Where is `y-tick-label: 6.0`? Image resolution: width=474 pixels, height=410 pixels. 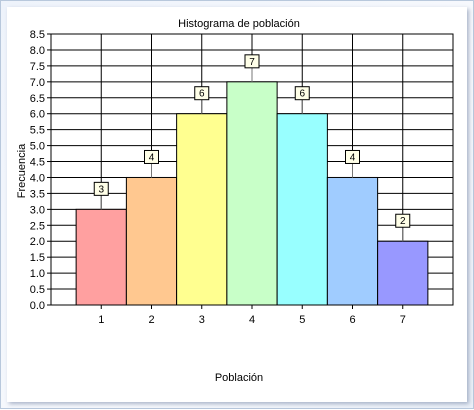 y-tick-label: 6.0 is located at coordinates (37, 115).